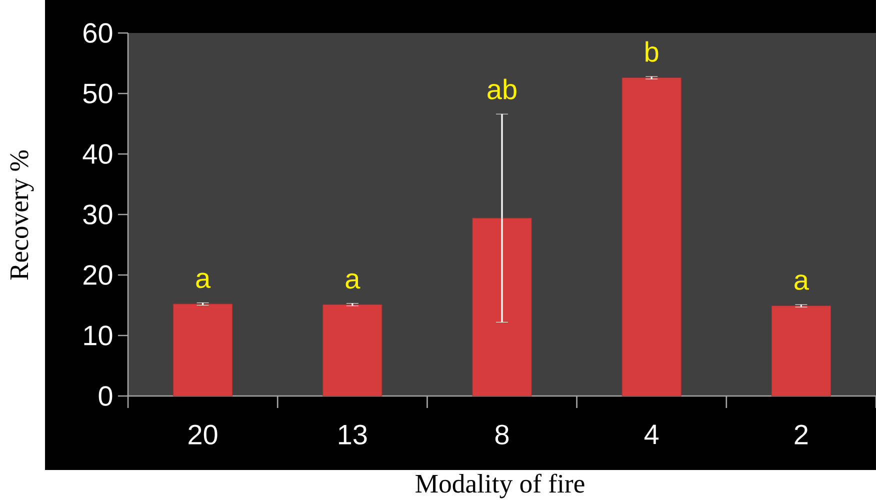 Image resolution: width=876 pixels, height=500 pixels. I want to click on y-tick-label: 60, so click(98, 33).